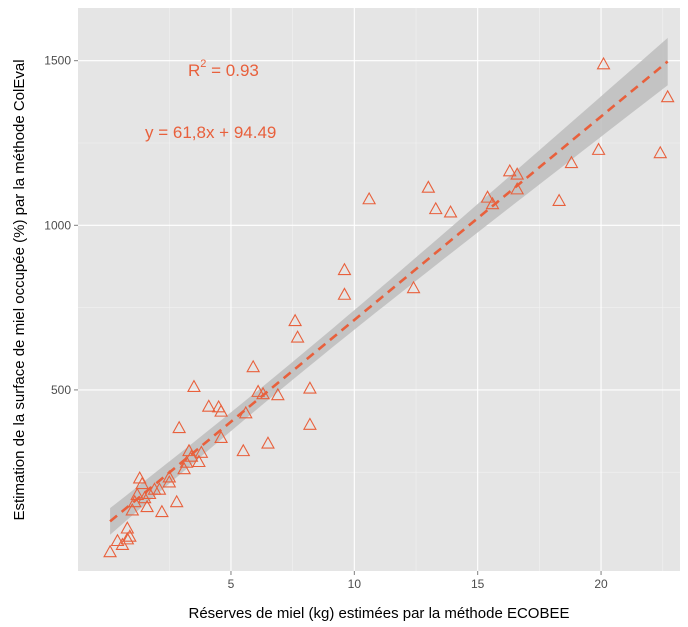 The height and width of the screenshot is (627, 688). Describe the element at coordinates (478, 584) in the screenshot. I see `x-tick-label: 15` at that location.